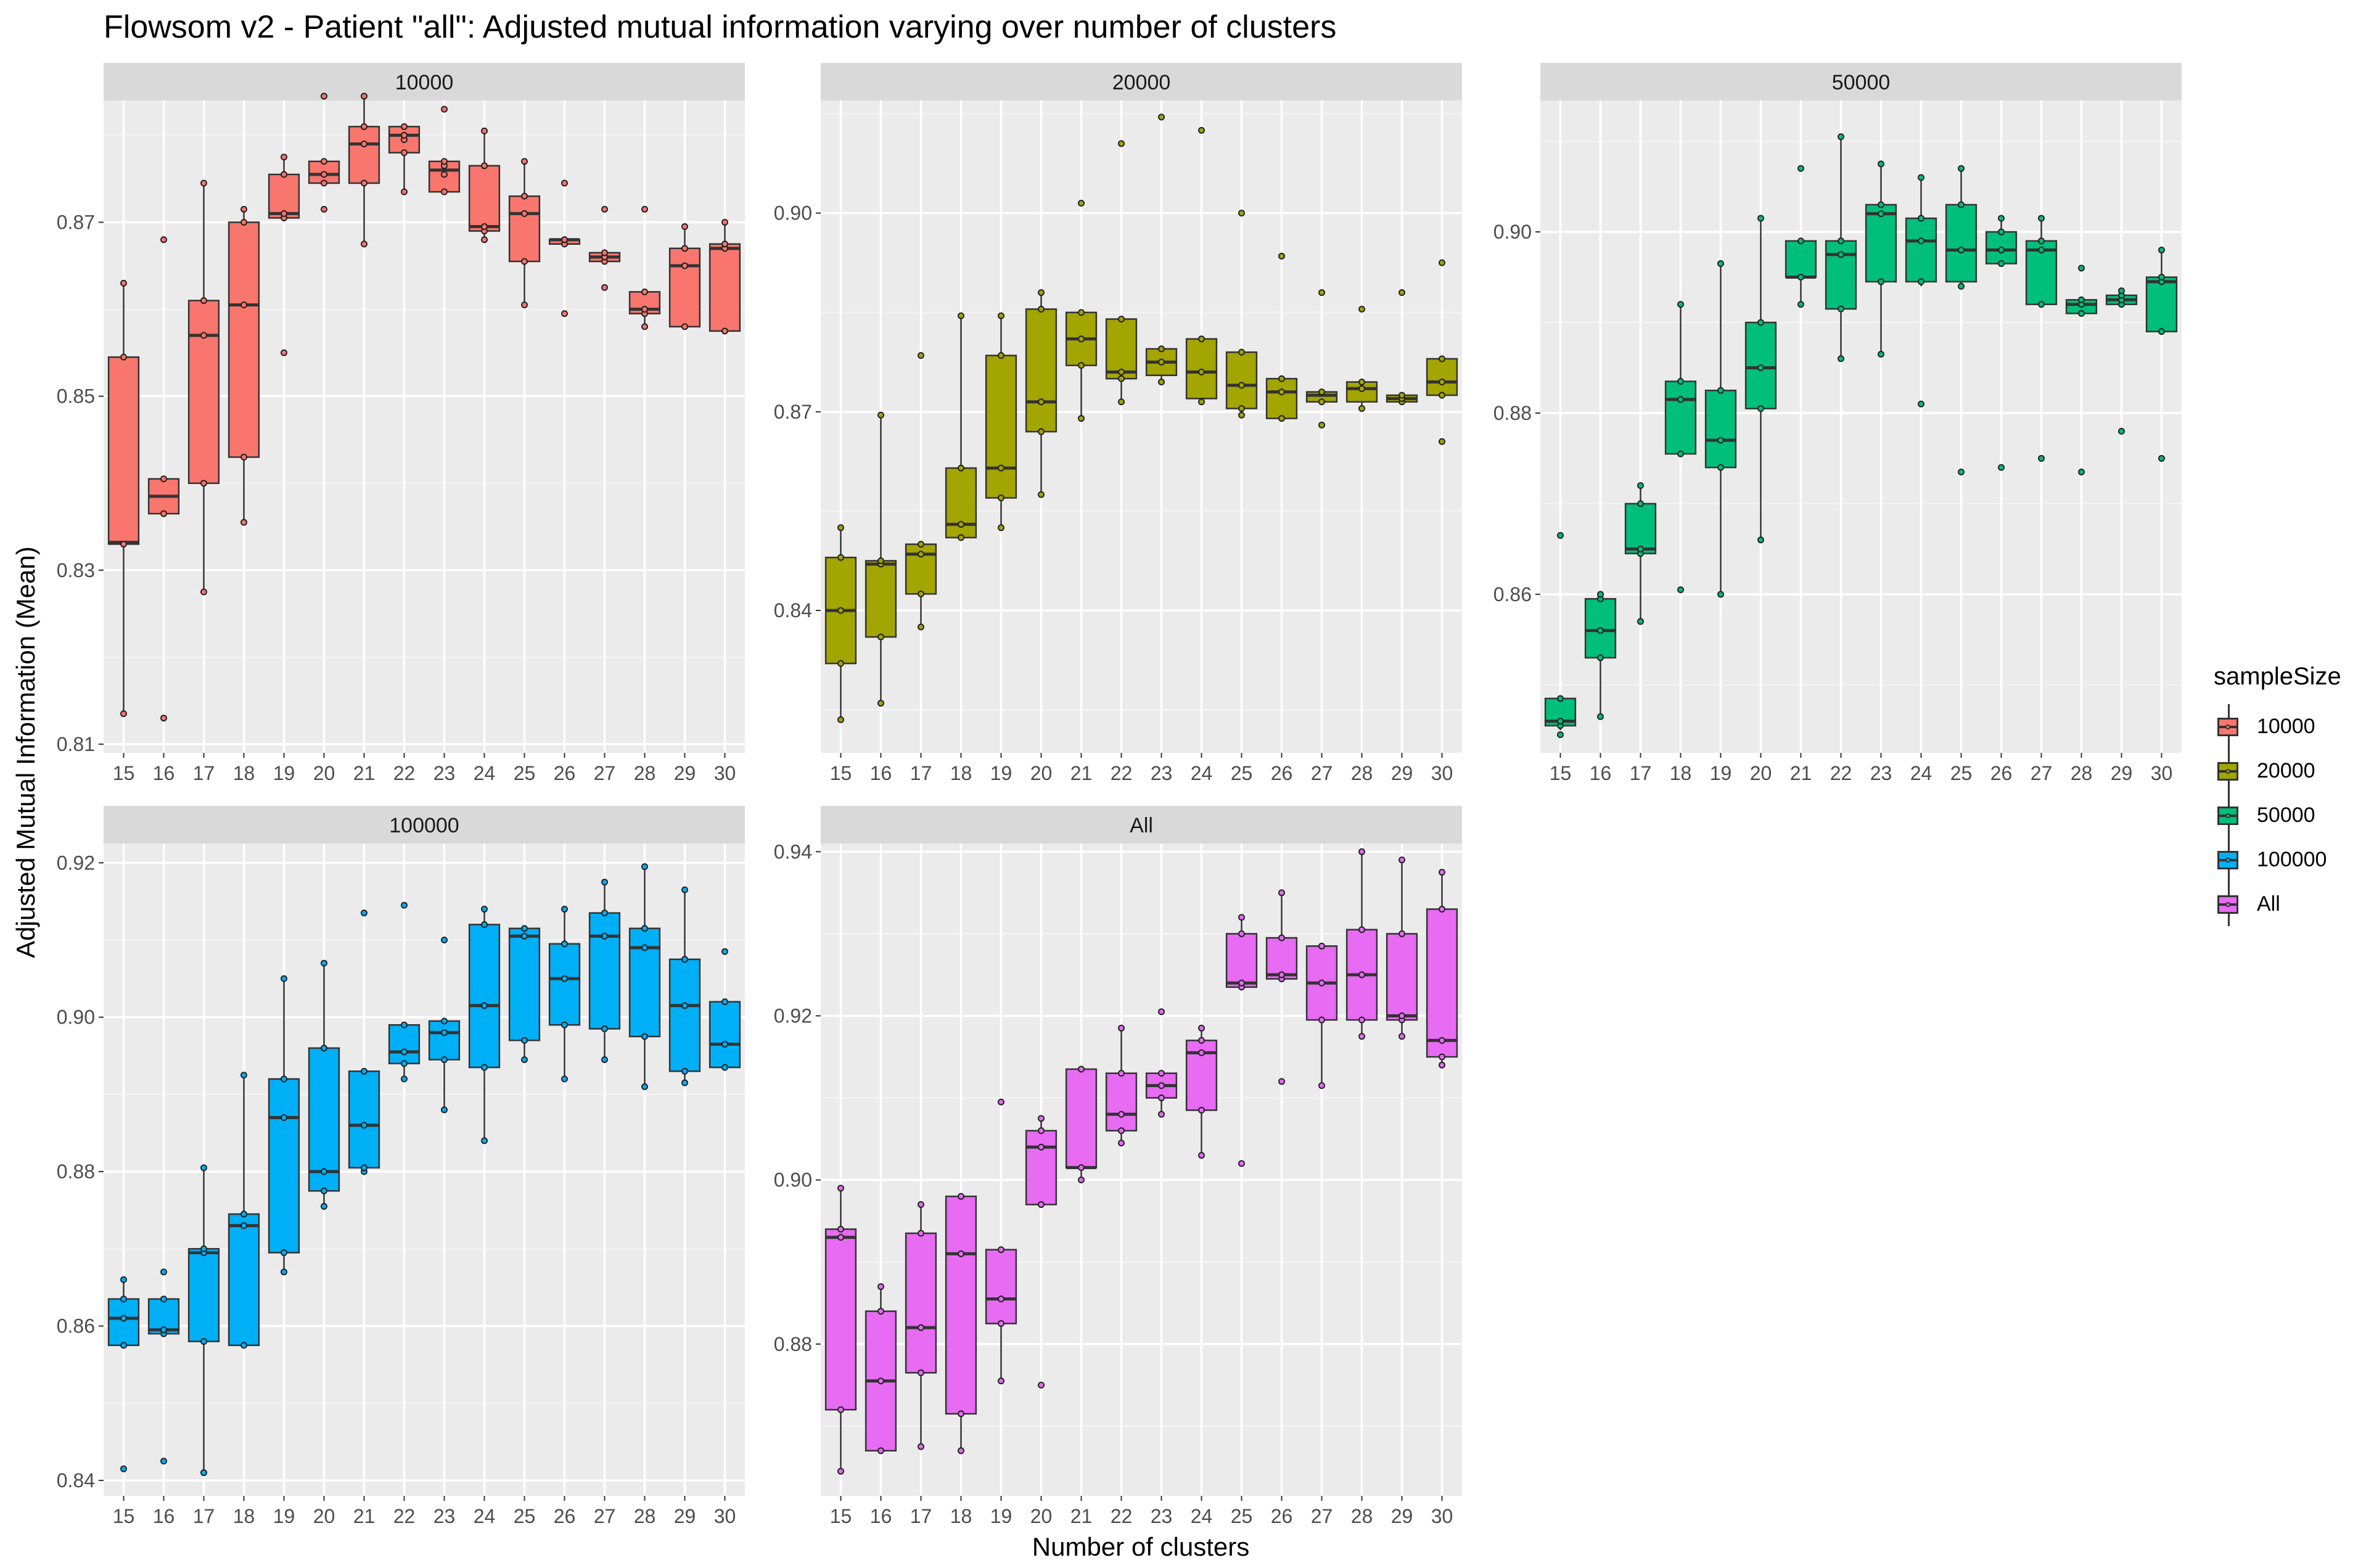  Describe the element at coordinates (76, 396) in the screenshot. I see `y-tick-label: 0.85` at that location.